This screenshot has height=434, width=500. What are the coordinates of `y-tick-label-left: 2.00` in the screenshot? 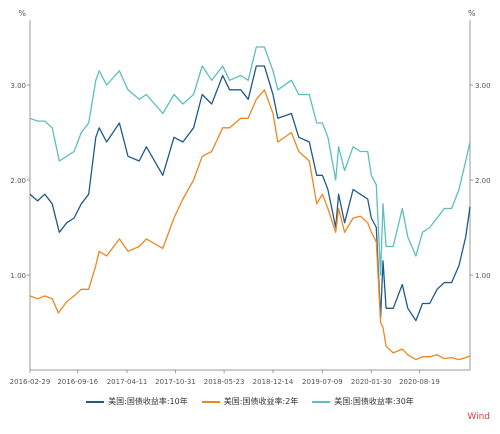 It's located at (18, 181).